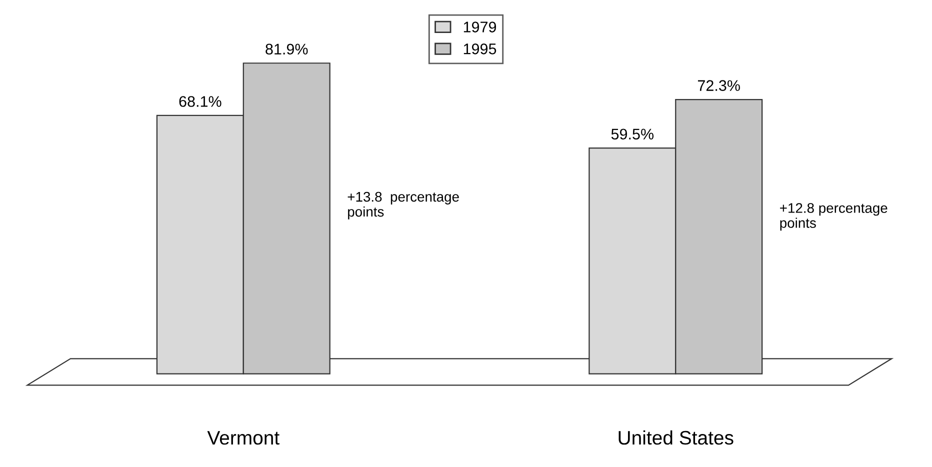 The image size is (932, 467). I want to click on data-label: 59.5%, so click(632, 134).